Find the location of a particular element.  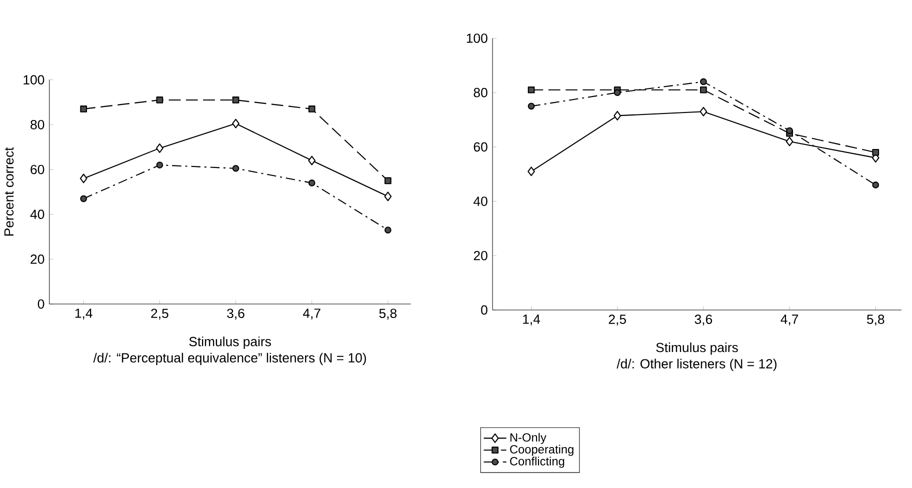

y-axis-title: Percent correct is located at coordinates (9, 191).